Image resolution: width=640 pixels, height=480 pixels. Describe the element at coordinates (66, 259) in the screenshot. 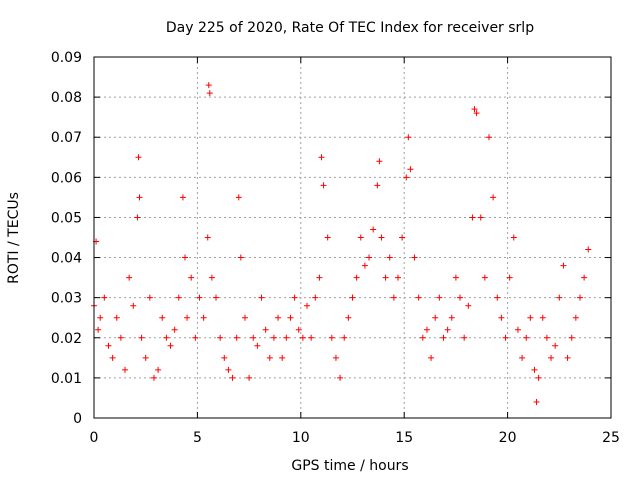

I see `y-tick-label: 0.04` at that location.